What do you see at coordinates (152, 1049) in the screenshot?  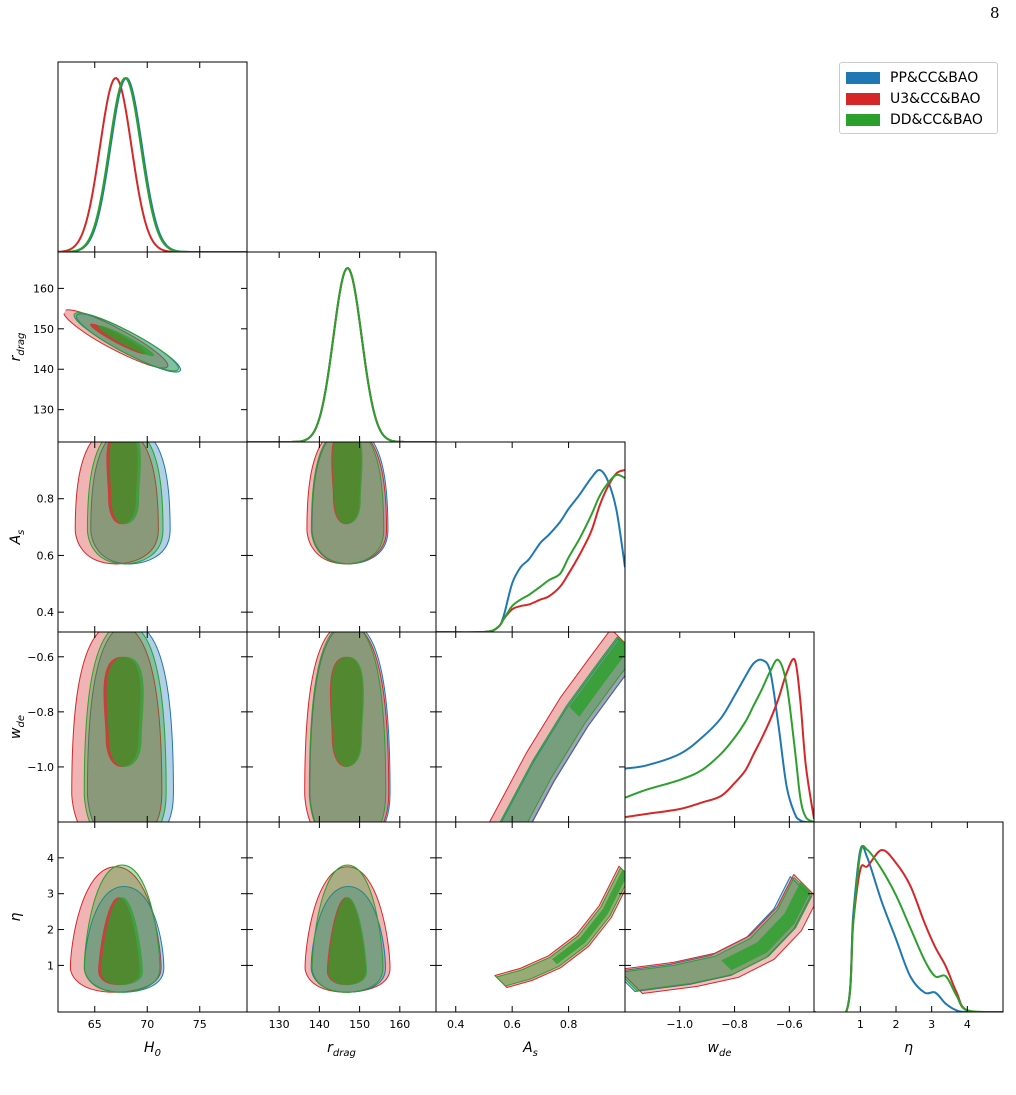 I see `x-axis-label-h0: H0` at bounding box center [152, 1049].